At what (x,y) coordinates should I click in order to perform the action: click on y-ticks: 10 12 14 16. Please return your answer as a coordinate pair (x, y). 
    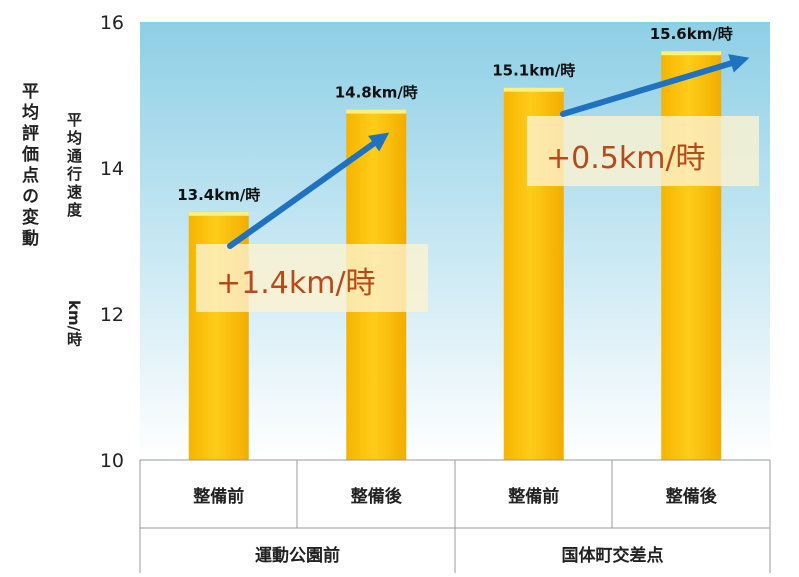
    Looking at the image, I should click on (112, 242).